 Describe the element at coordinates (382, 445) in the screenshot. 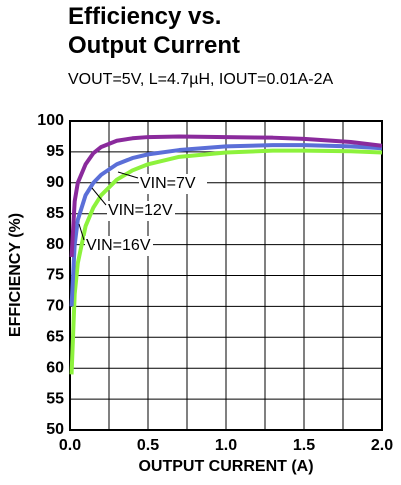

I see `x-tick-label: 2.0` at that location.